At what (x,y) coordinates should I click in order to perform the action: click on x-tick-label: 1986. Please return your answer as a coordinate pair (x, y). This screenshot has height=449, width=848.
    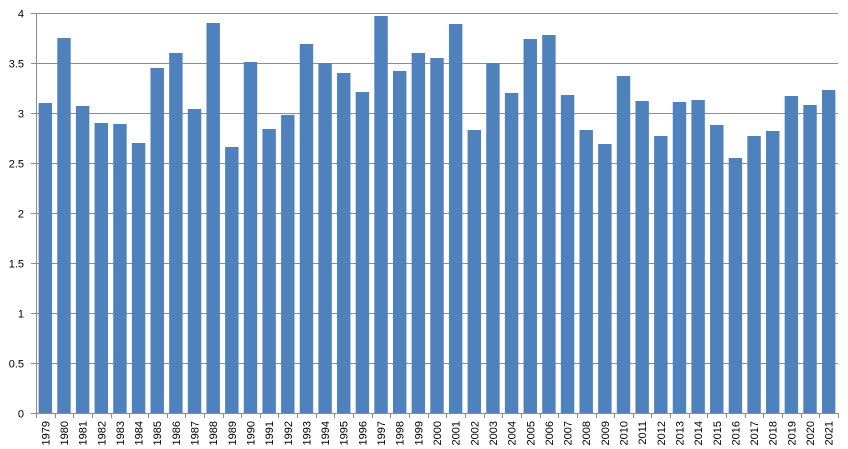
    Looking at the image, I should click on (177, 433).